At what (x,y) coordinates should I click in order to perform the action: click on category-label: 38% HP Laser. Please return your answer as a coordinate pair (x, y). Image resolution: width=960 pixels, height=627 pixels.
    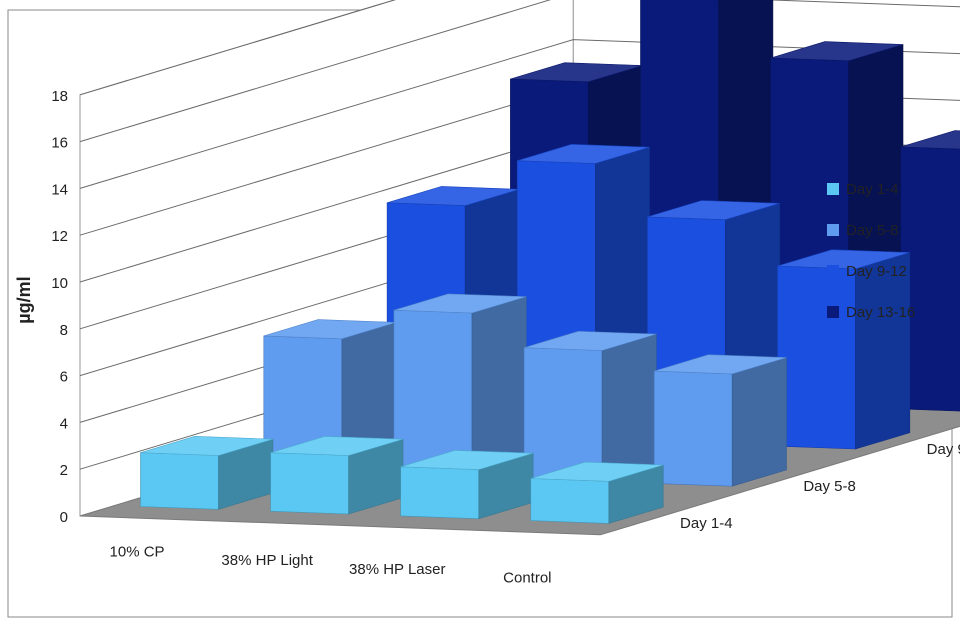
    Looking at the image, I should click on (397, 569).